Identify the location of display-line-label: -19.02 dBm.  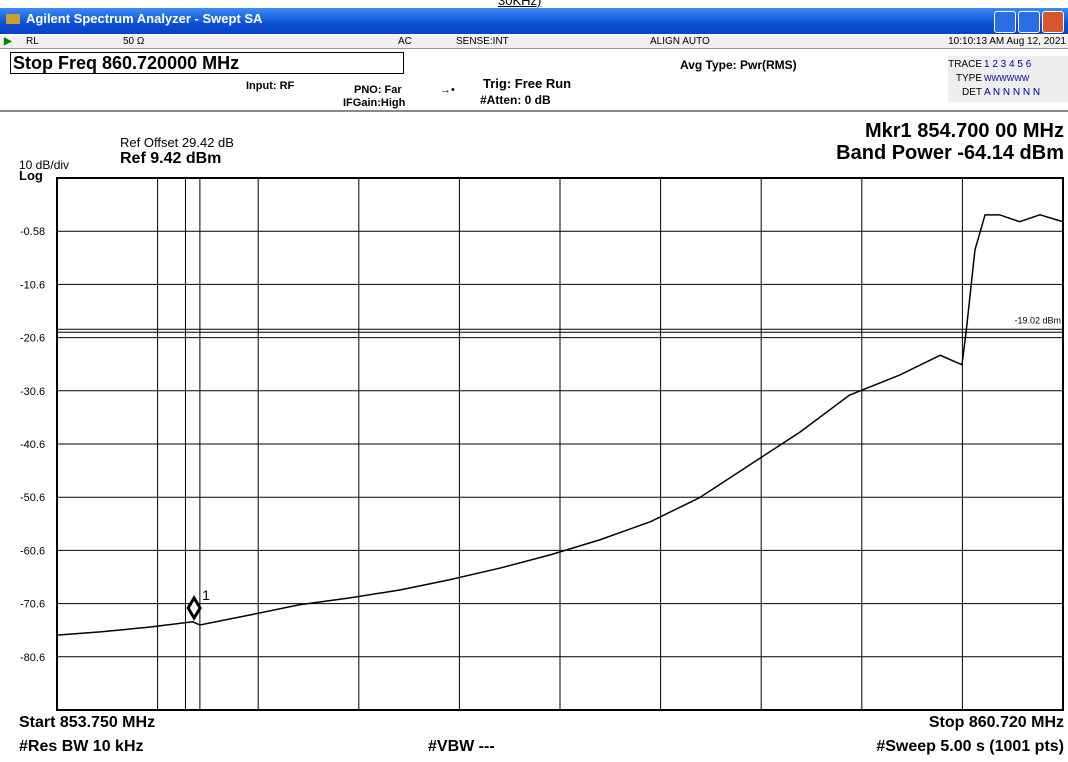
(1037, 320).